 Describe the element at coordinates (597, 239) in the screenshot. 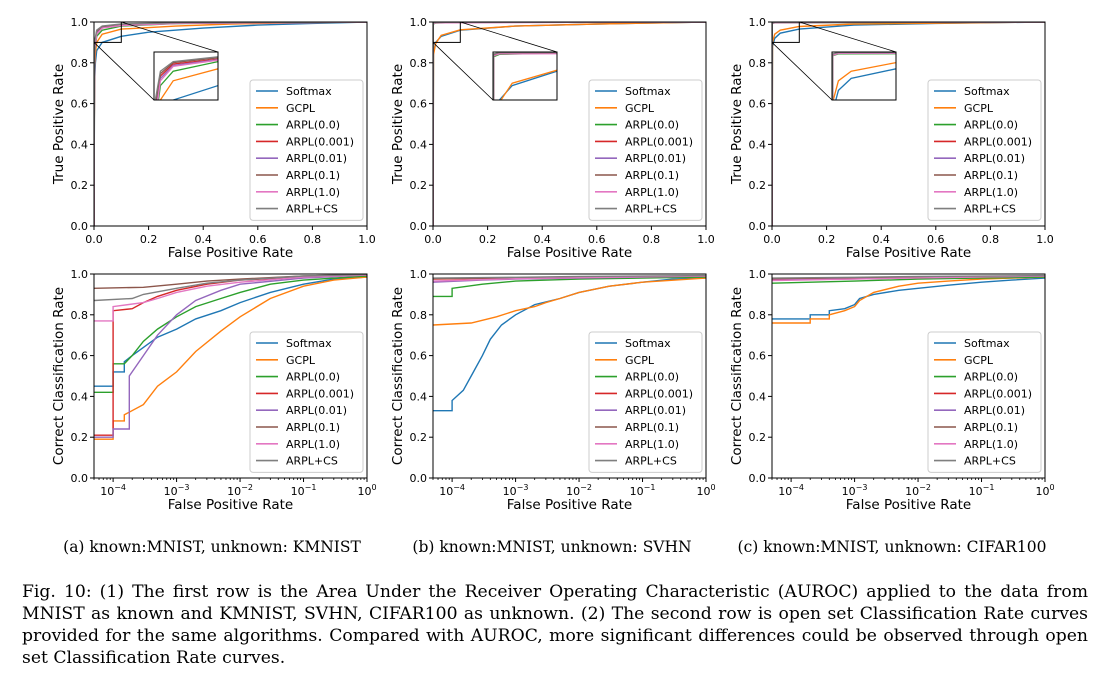

I see `x-tick-label: 0.6` at that location.